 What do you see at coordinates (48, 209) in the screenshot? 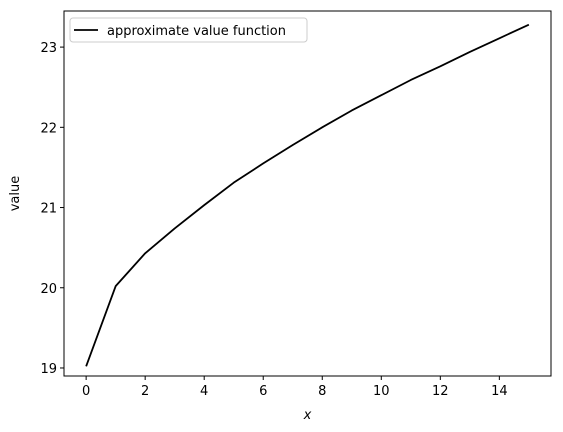
I see `y-tick-label: 21` at bounding box center [48, 209].